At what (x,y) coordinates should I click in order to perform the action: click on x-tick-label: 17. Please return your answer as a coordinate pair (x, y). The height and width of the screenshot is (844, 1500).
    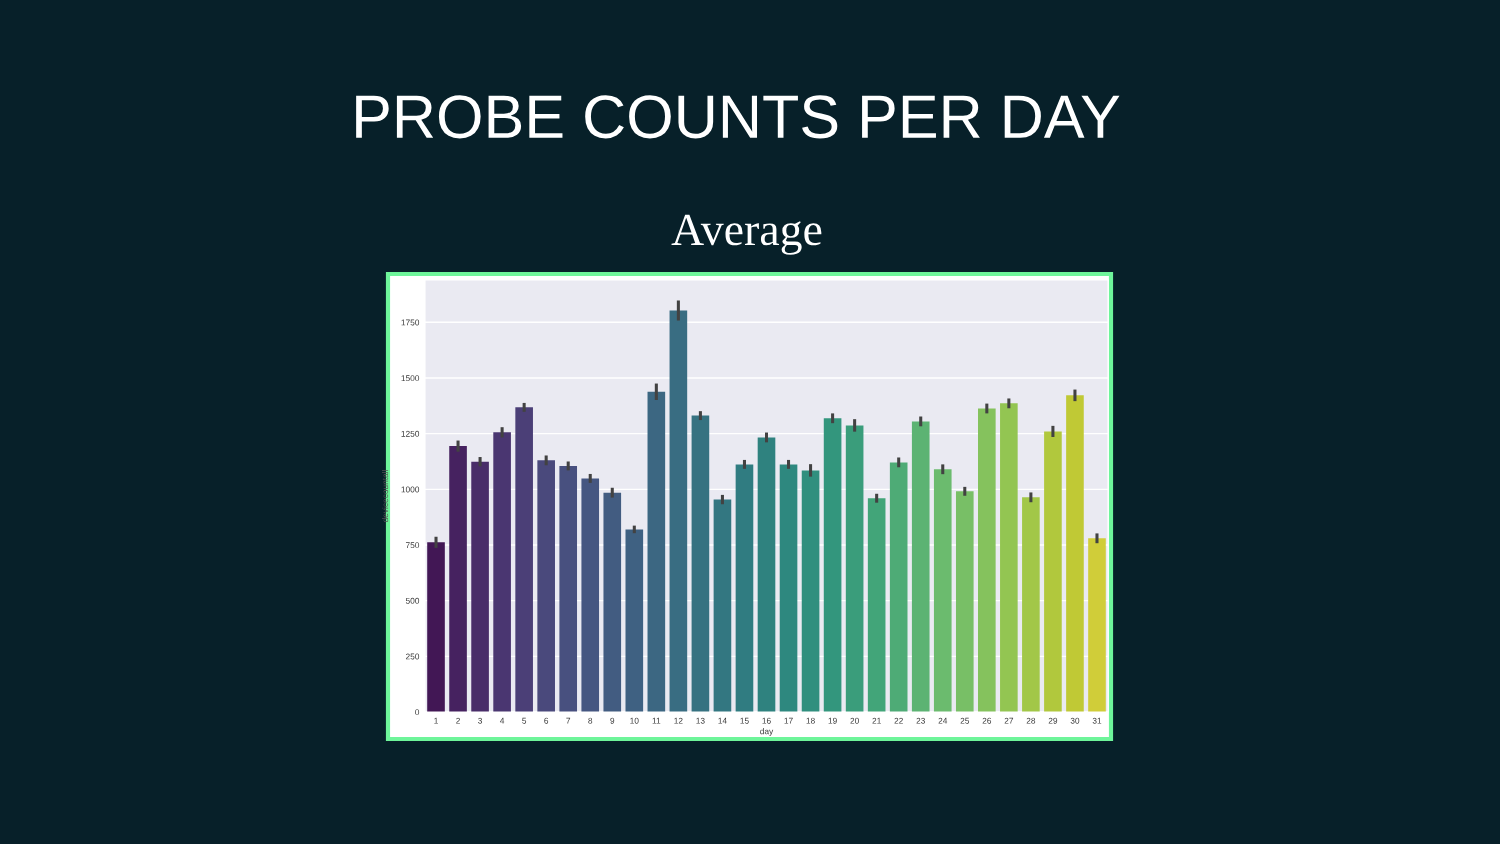
    Looking at the image, I should click on (788, 720).